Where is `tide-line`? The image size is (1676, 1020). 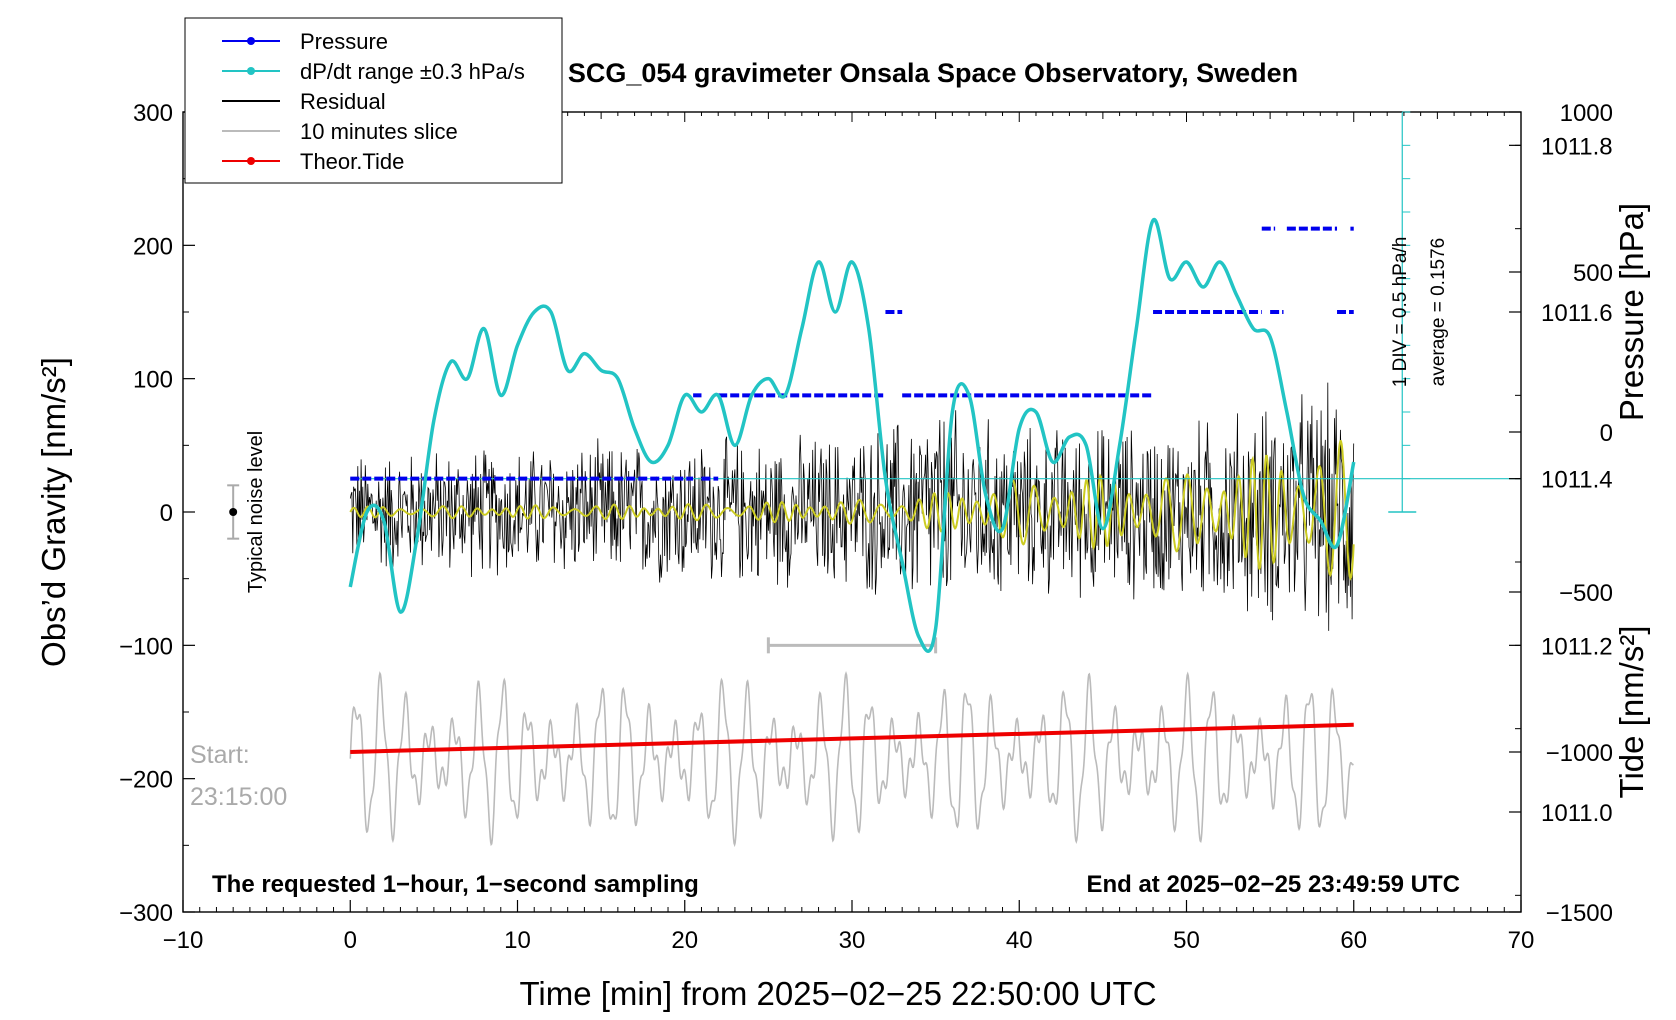 tide-line is located at coordinates (852, 738).